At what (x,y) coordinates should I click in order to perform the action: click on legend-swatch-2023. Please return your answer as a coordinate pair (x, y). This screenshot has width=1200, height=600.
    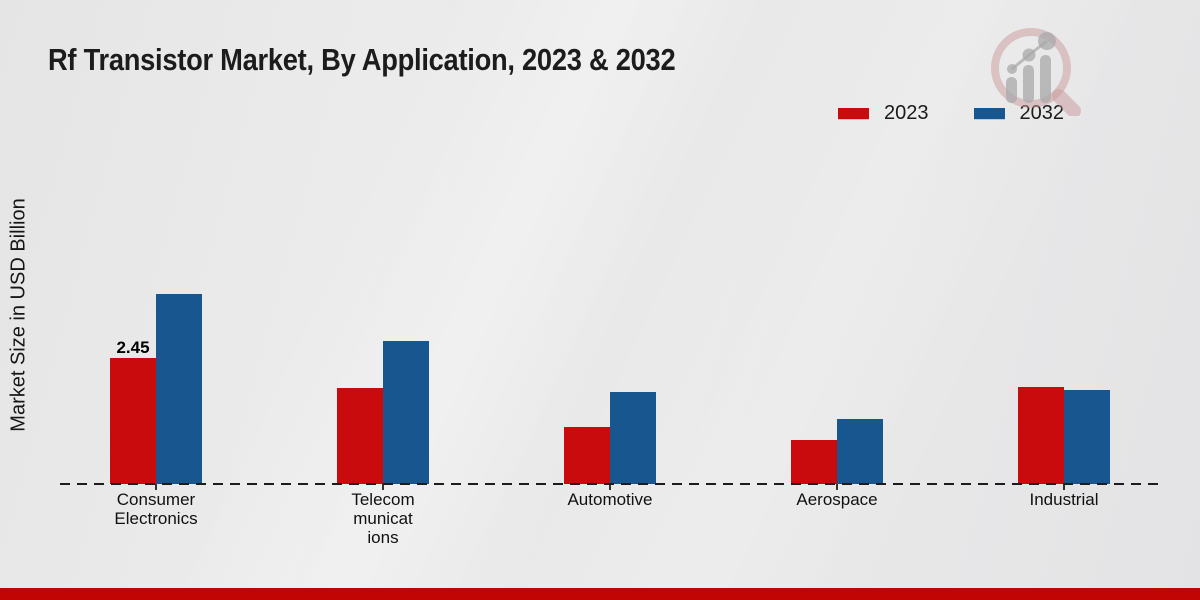
    Looking at the image, I should click on (853, 113).